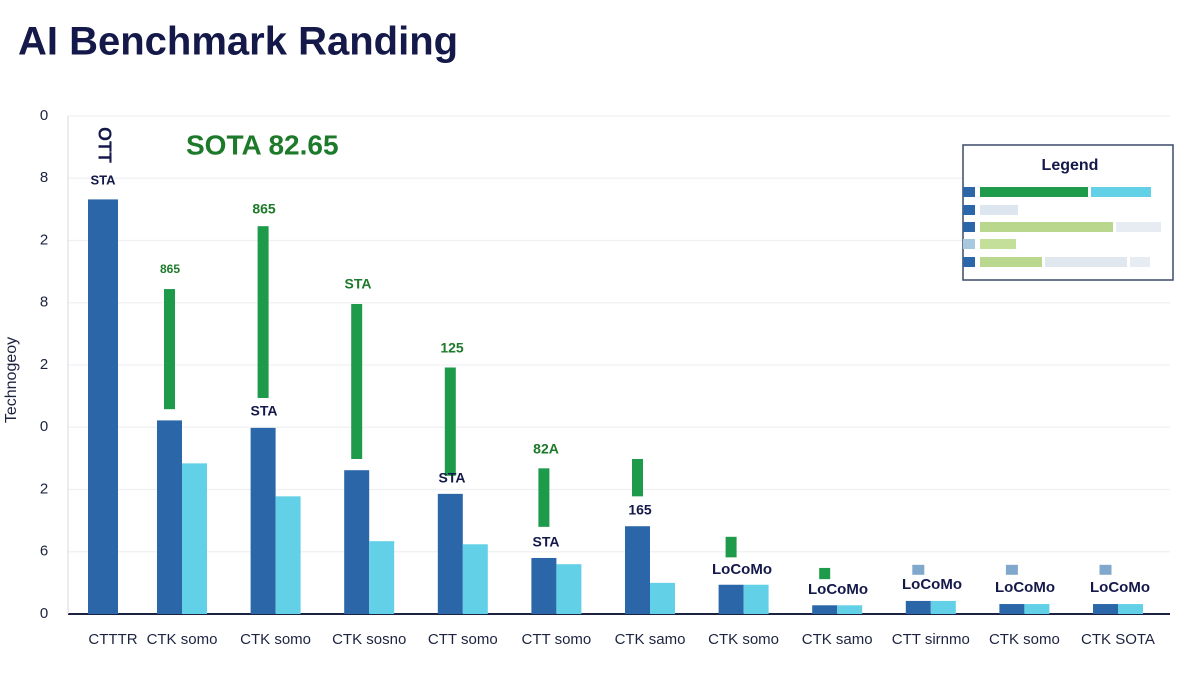 The width and height of the screenshot is (1200, 675). What do you see at coordinates (931, 639) in the screenshot?
I see `x-tick-label: CTT sirnmo` at bounding box center [931, 639].